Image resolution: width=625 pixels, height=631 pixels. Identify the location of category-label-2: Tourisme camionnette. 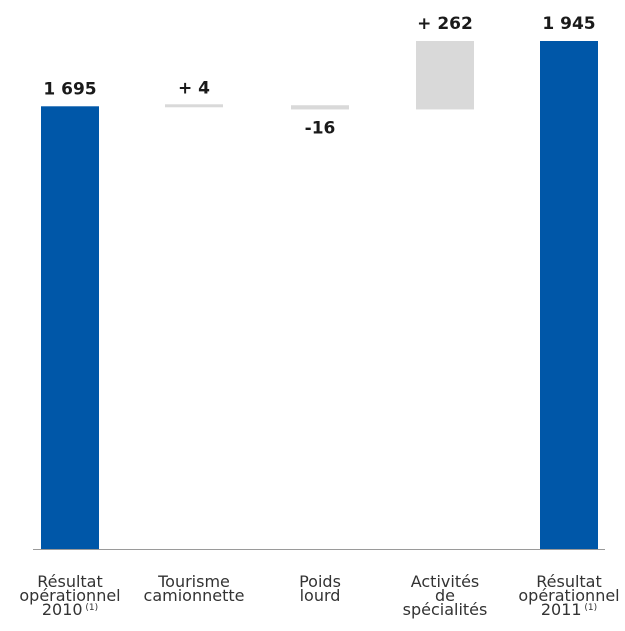
(194, 588).